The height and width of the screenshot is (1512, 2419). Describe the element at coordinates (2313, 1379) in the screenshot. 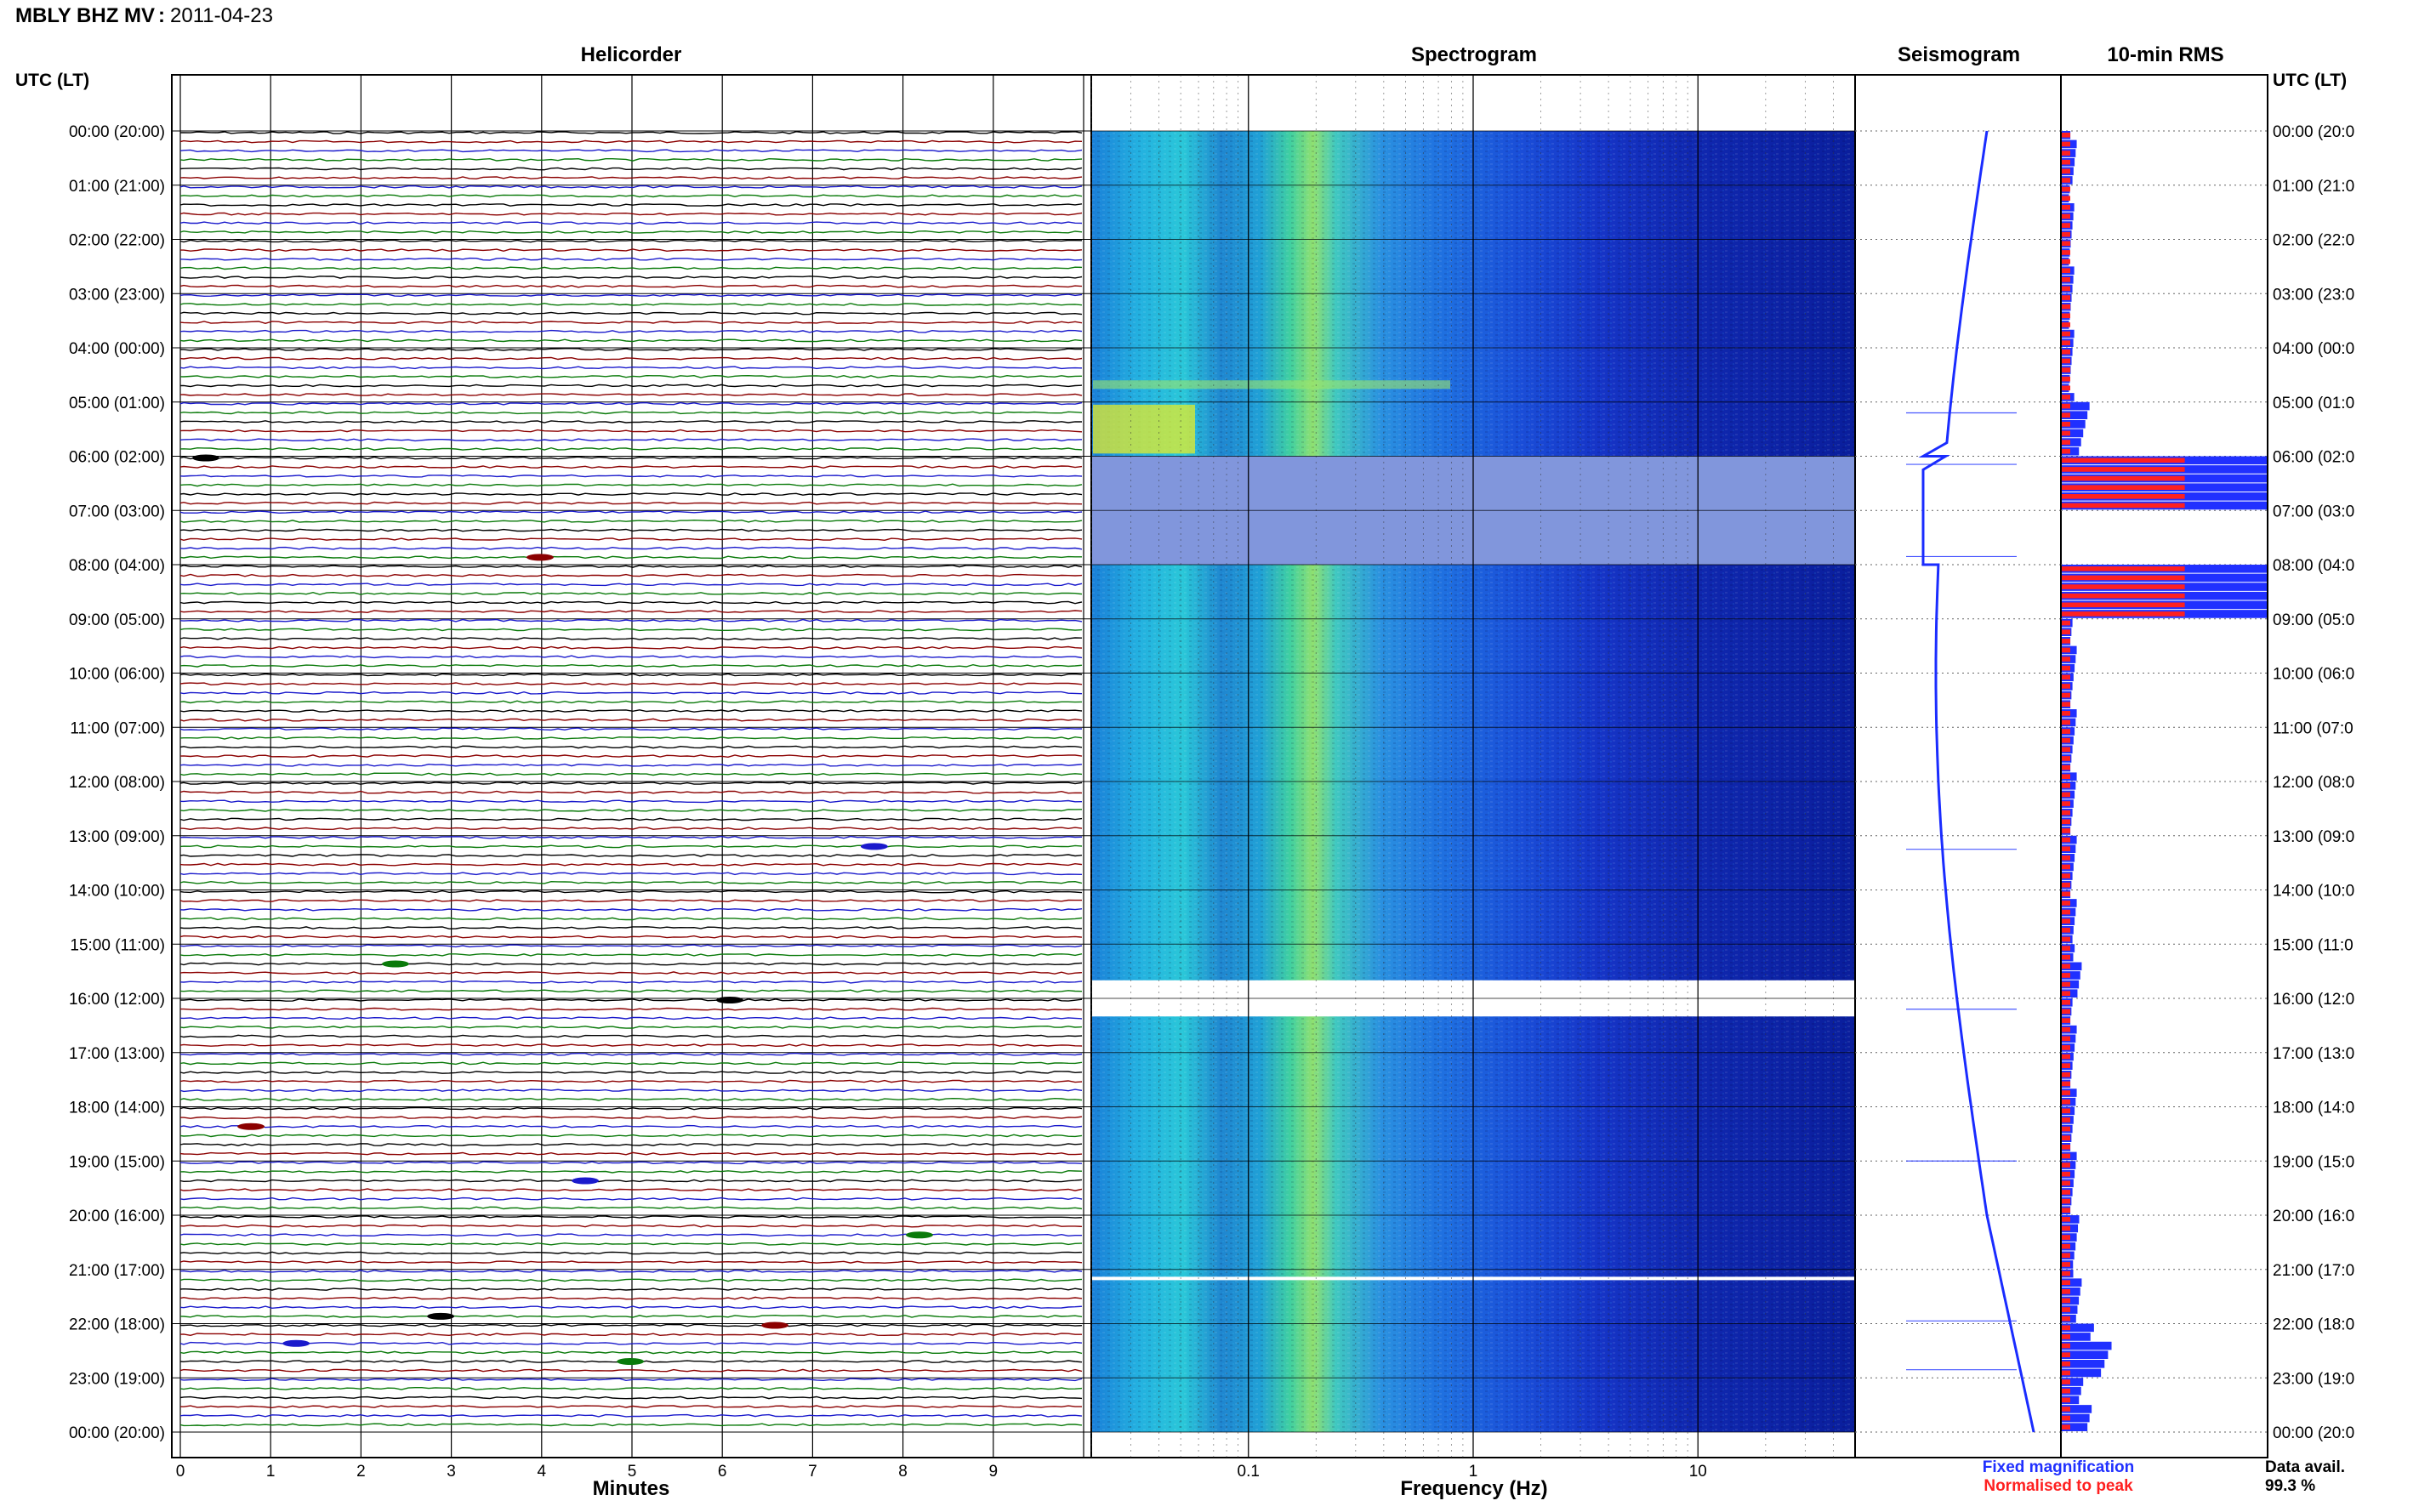

I see `hour-label-right: 23:00 (19:0` at that location.